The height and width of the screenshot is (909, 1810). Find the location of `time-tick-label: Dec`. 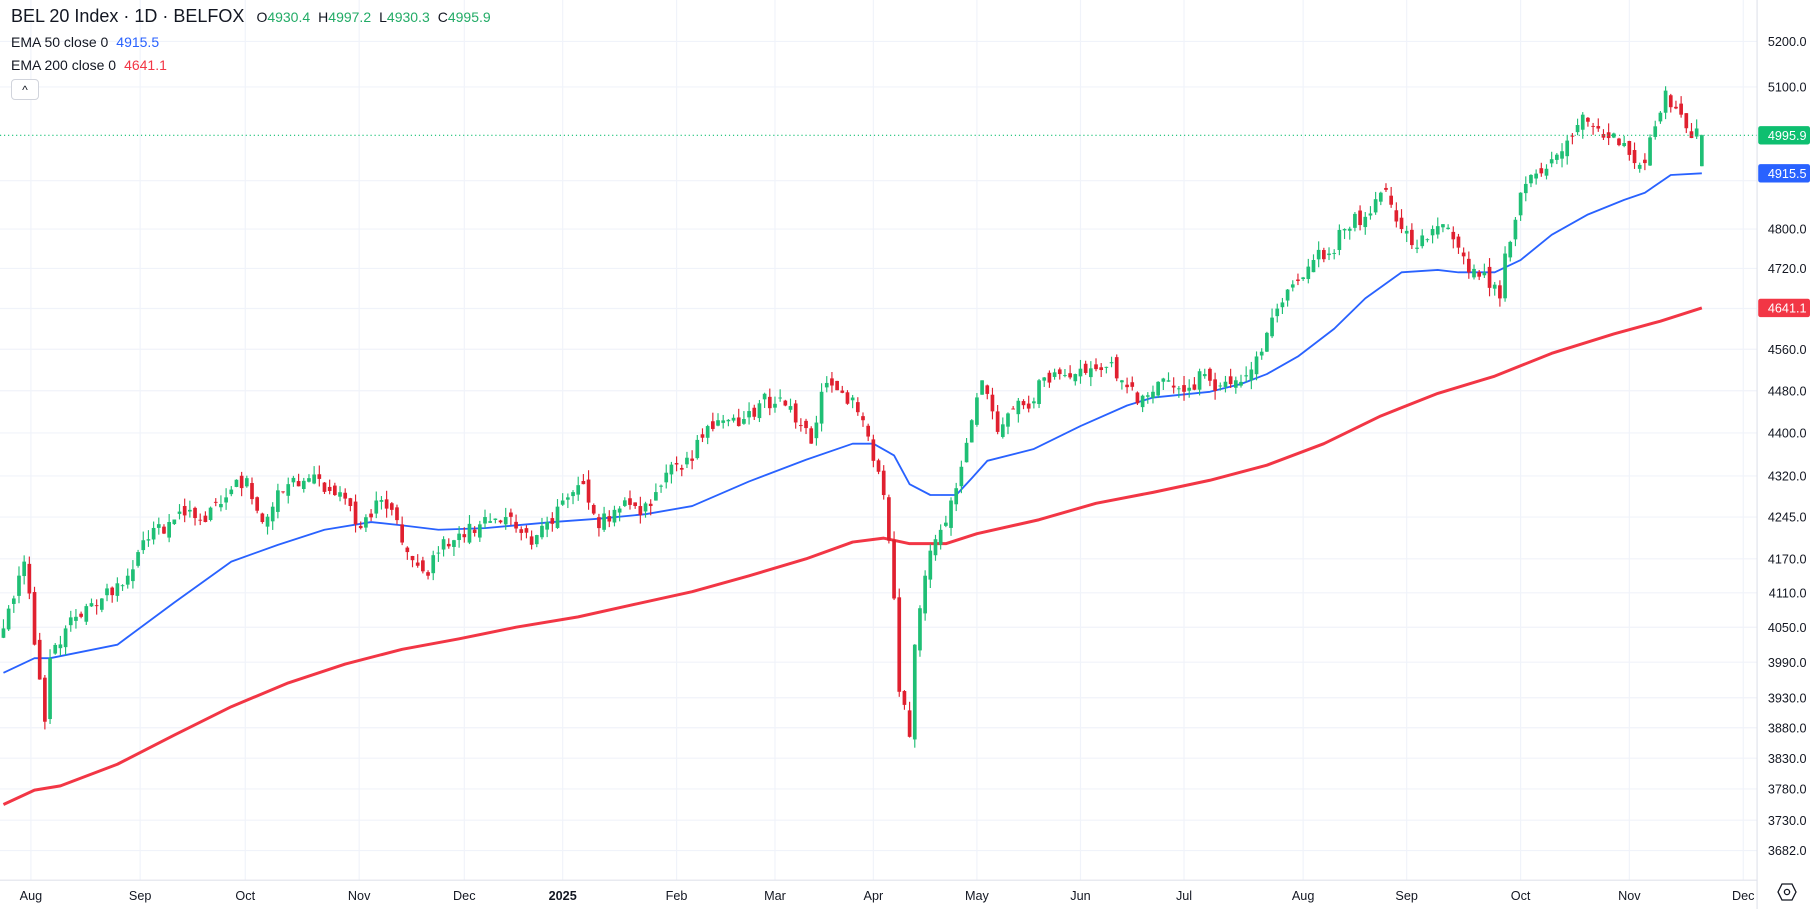

time-tick-label: Dec is located at coordinates (1743, 896).